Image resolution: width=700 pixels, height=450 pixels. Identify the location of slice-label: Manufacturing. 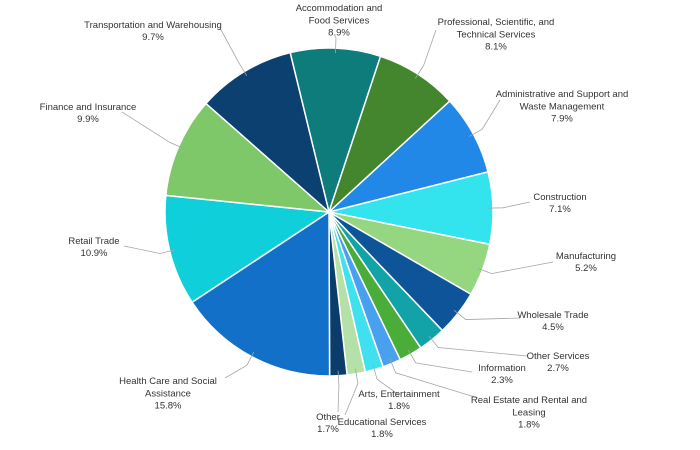
(586, 256).